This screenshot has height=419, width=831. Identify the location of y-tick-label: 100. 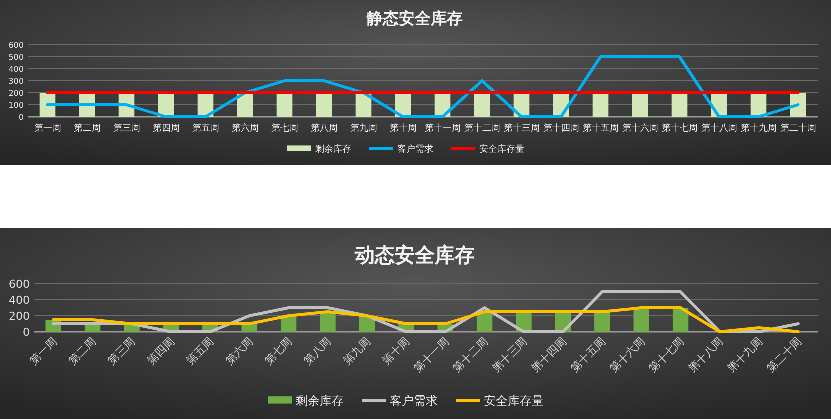
(16, 105).